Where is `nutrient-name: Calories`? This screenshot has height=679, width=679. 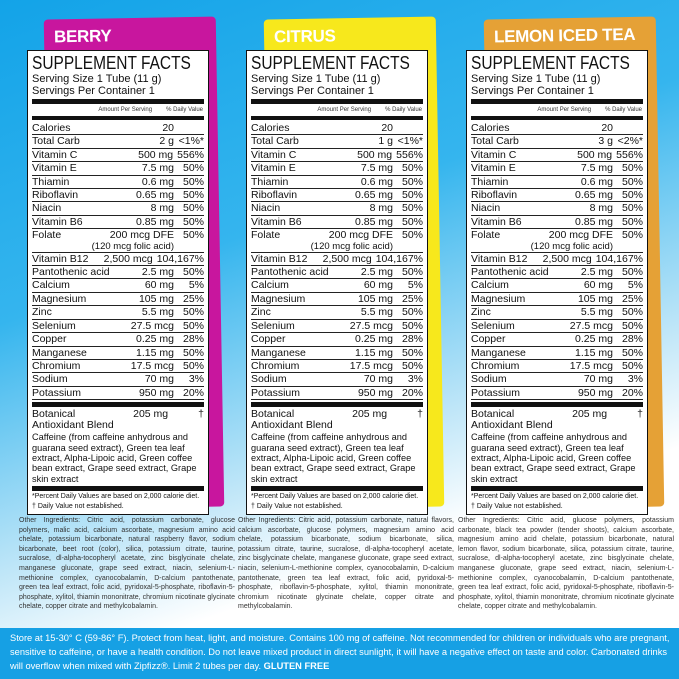
nutrient-name: Calories is located at coordinates (51, 128).